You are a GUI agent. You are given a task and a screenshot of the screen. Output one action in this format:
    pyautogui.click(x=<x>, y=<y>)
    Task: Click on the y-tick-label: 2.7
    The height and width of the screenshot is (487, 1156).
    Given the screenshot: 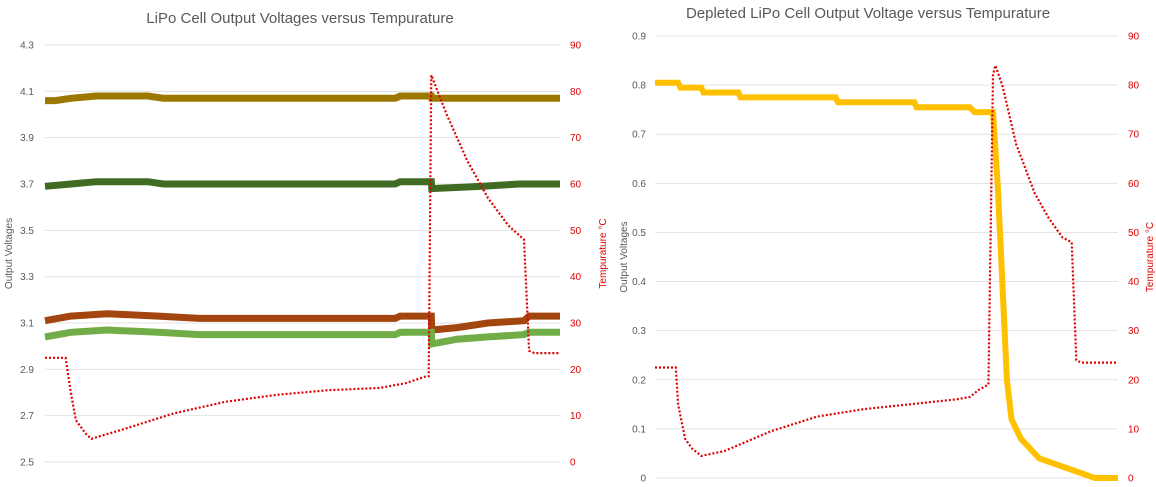 What is the action you would take?
    pyautogui.click(x=27, y=416)
    